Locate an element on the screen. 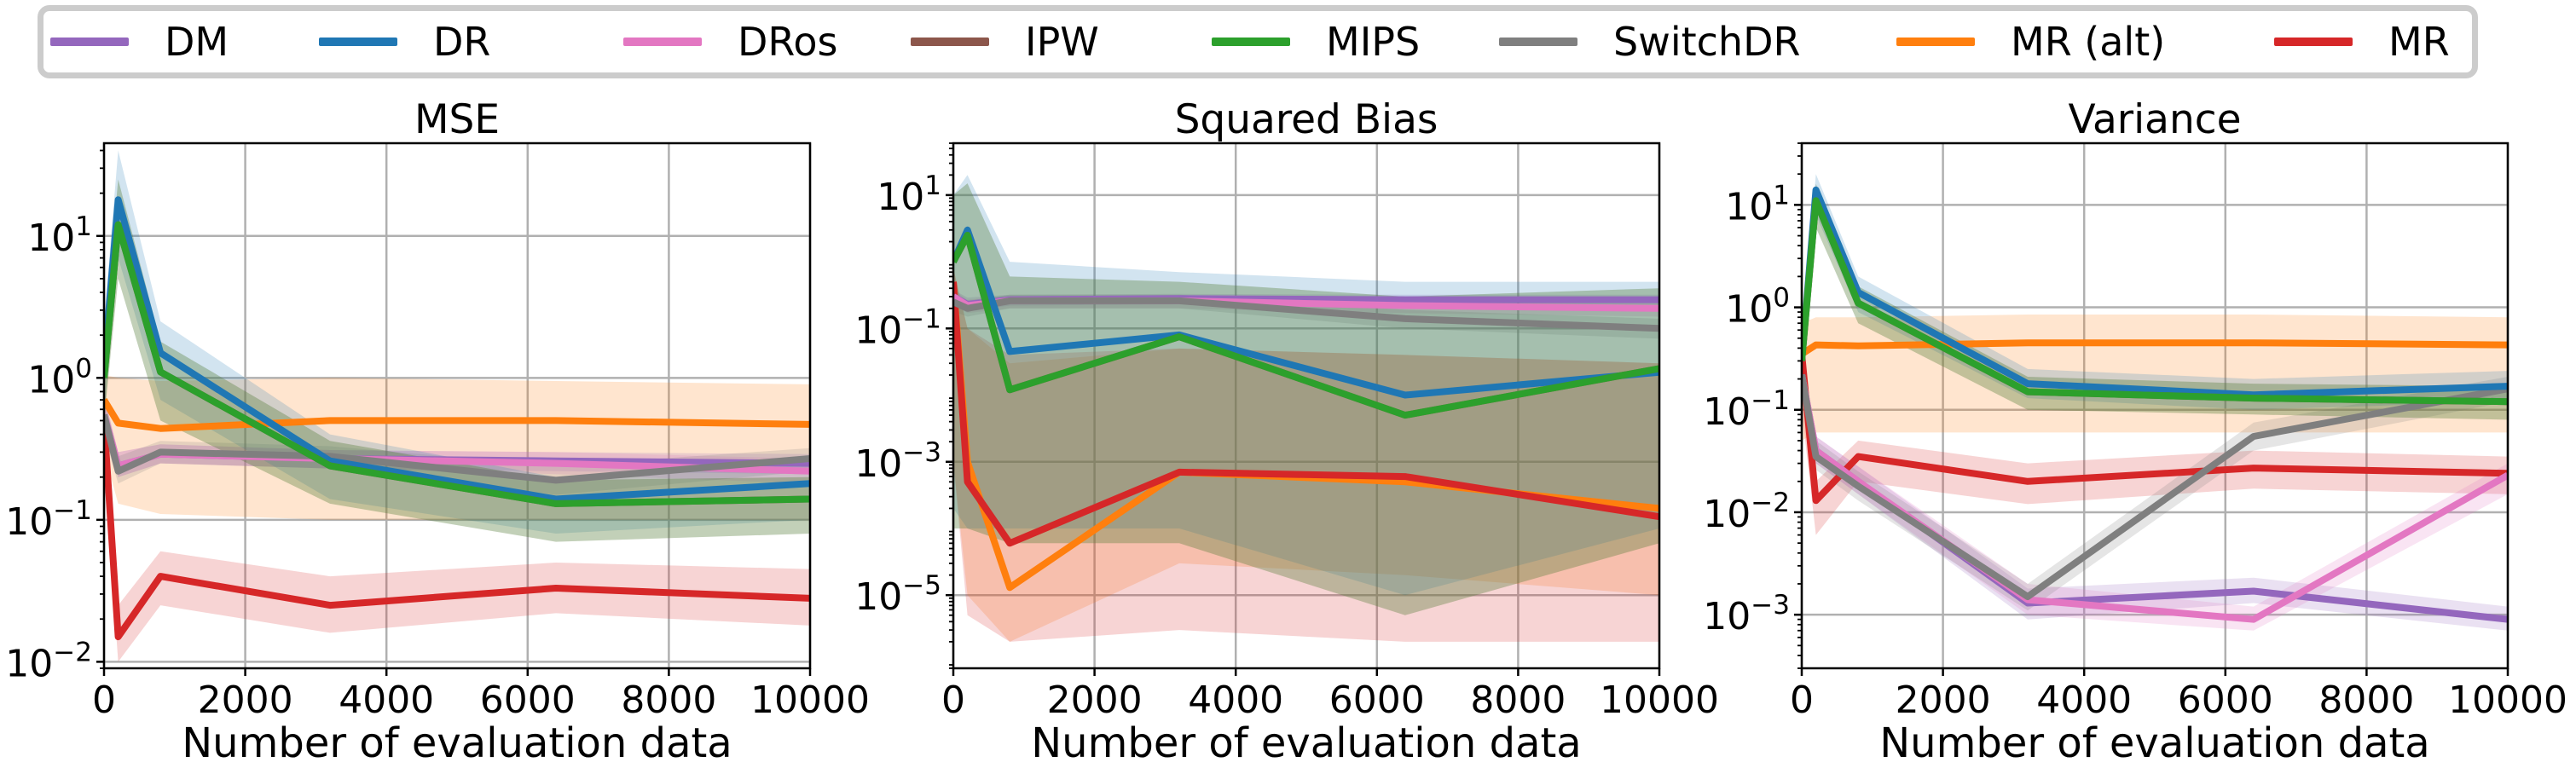 The width and height of the screenshot is (2576, 768). legend-label: DRos is located at coordinates (788, 42).